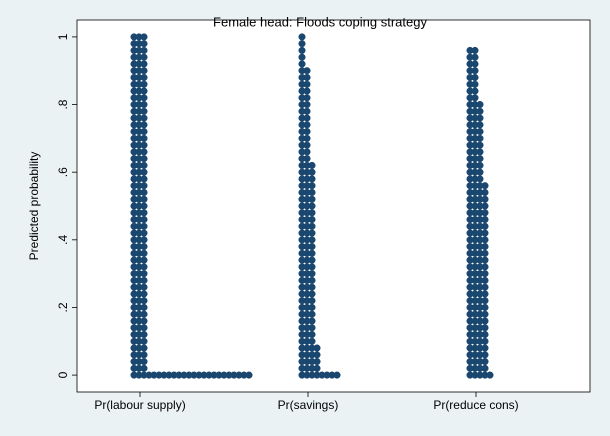 The width and height of the screenshot is (610, 436). Describe the element at coordinates (63, 36) in the screenshot. I see `y-tick-label: 1` at that location.